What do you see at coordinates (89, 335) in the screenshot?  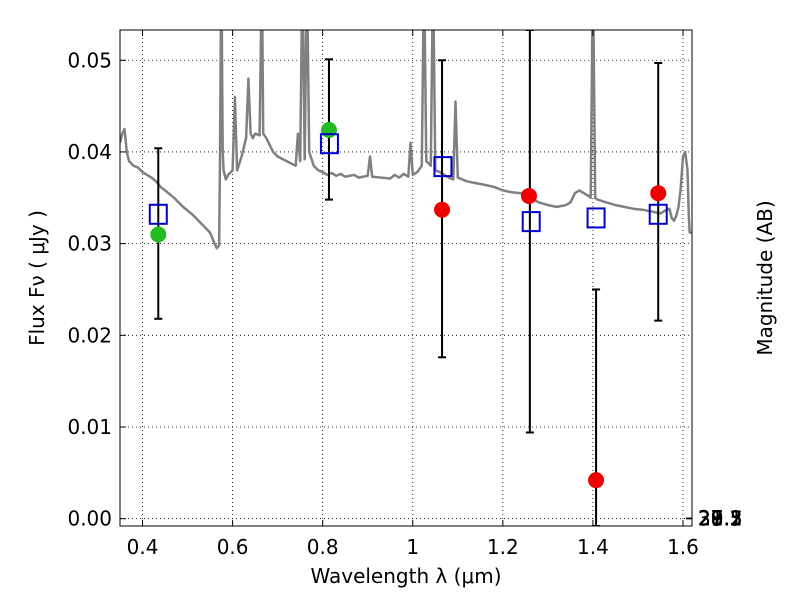 I see `y-tick-label: 0.02` at bounding box center [89, 335].